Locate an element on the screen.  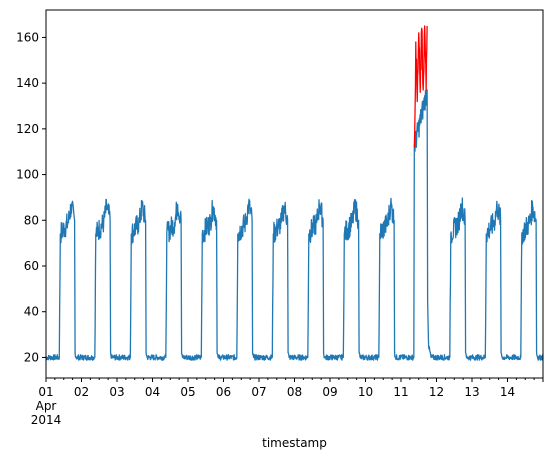
x-axis-label: timestamp is located at coordinates (294, 443).